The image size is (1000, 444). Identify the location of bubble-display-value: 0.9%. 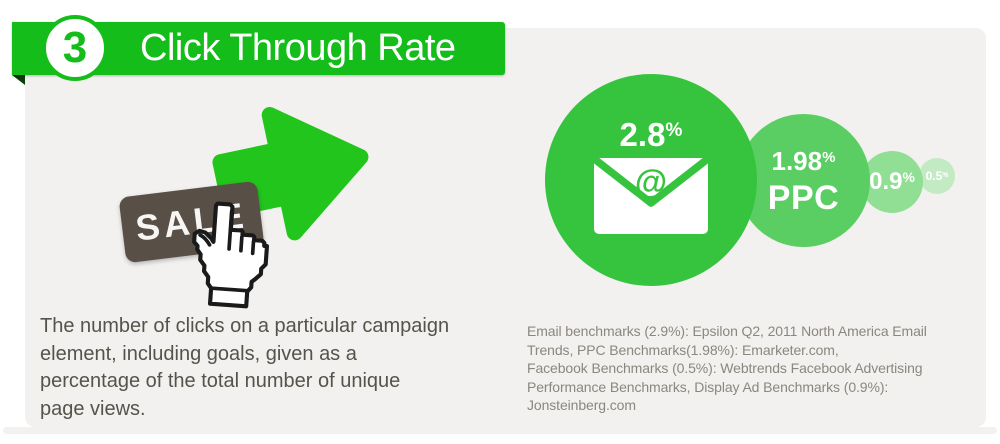
(892, 181).